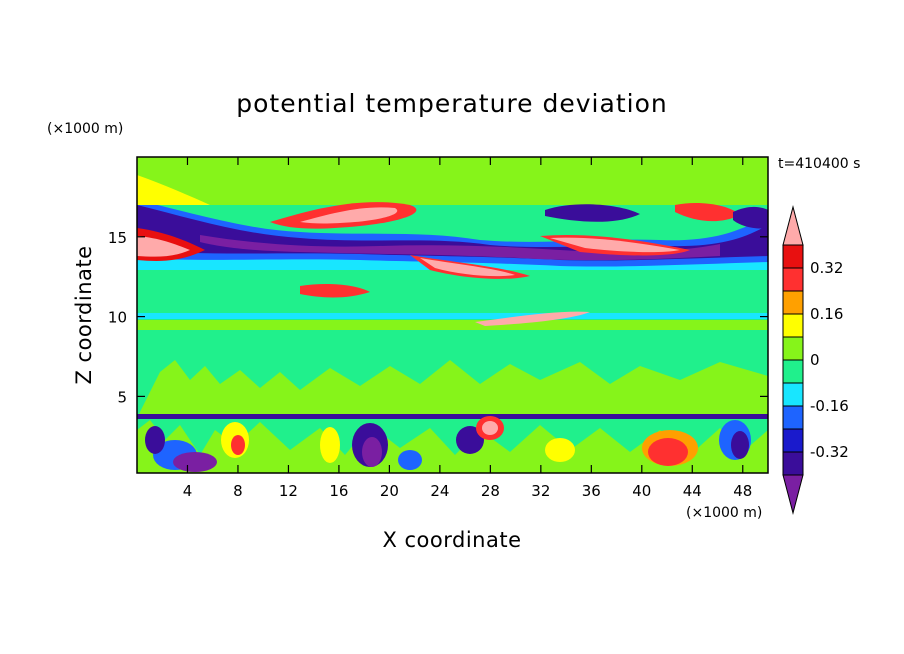 This screenshot has height=654, width=904. Describe the element at coordinates (707, 212) in the screenshot. I see `field-red-blob-right` at that location.